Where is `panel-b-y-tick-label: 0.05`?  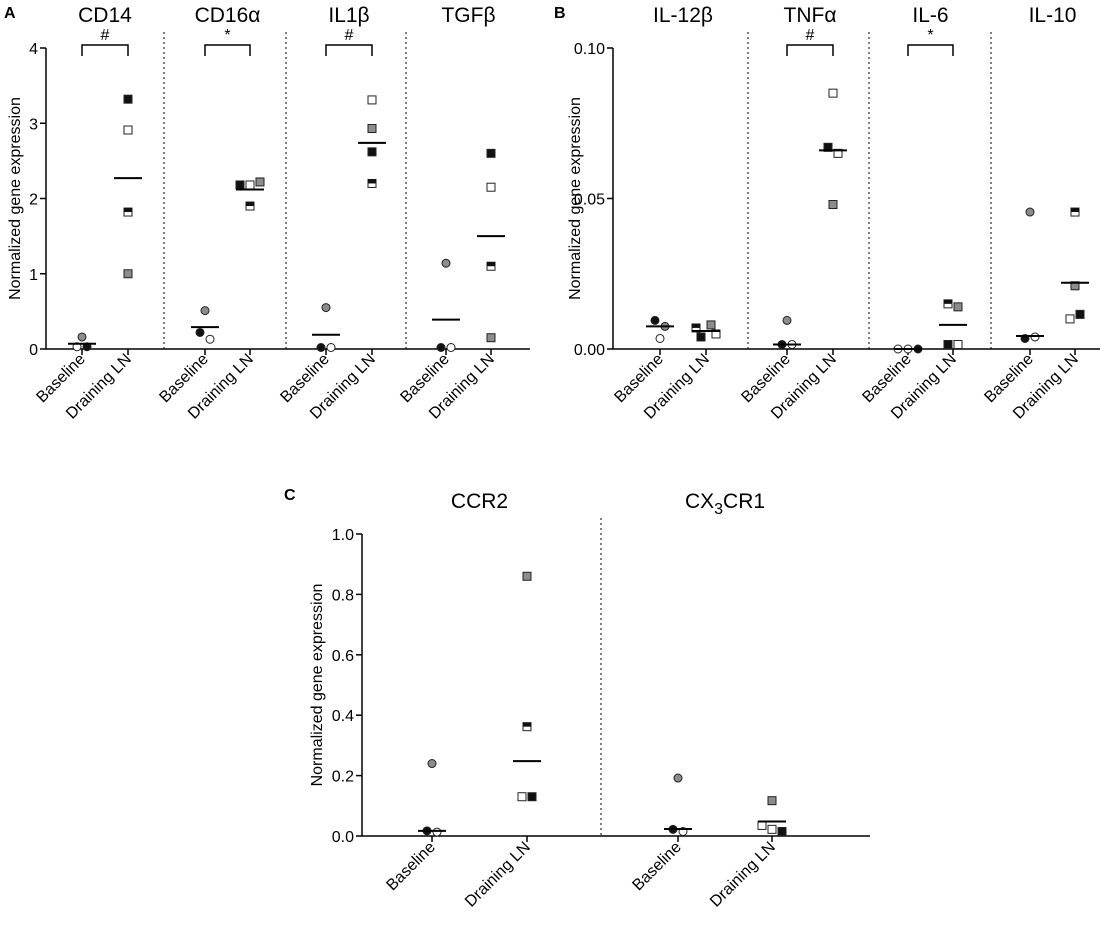 panel-b-y-tick-label: 0.05 is located at coordinates (589, 200).